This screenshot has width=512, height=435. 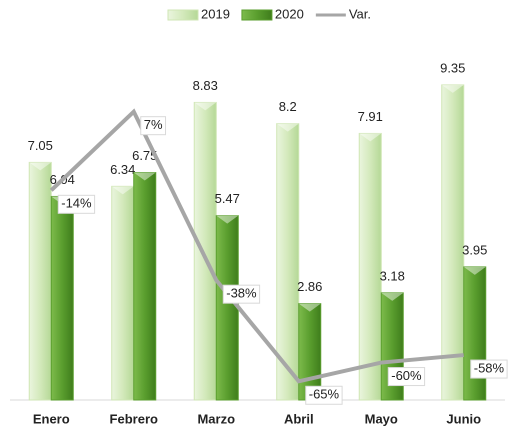 I want to click on data-label: 3.95, so click(x=474, y=249).